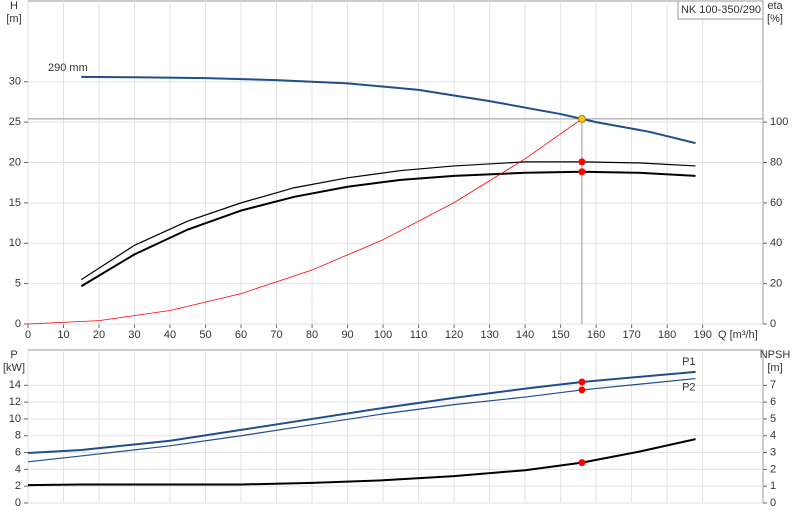 This screenshot has height=520, width=800. What do you see at coordinates (776, 162) in the screenshot?
I see `y2-tick-label: 80` at bounding box center [776, 162].